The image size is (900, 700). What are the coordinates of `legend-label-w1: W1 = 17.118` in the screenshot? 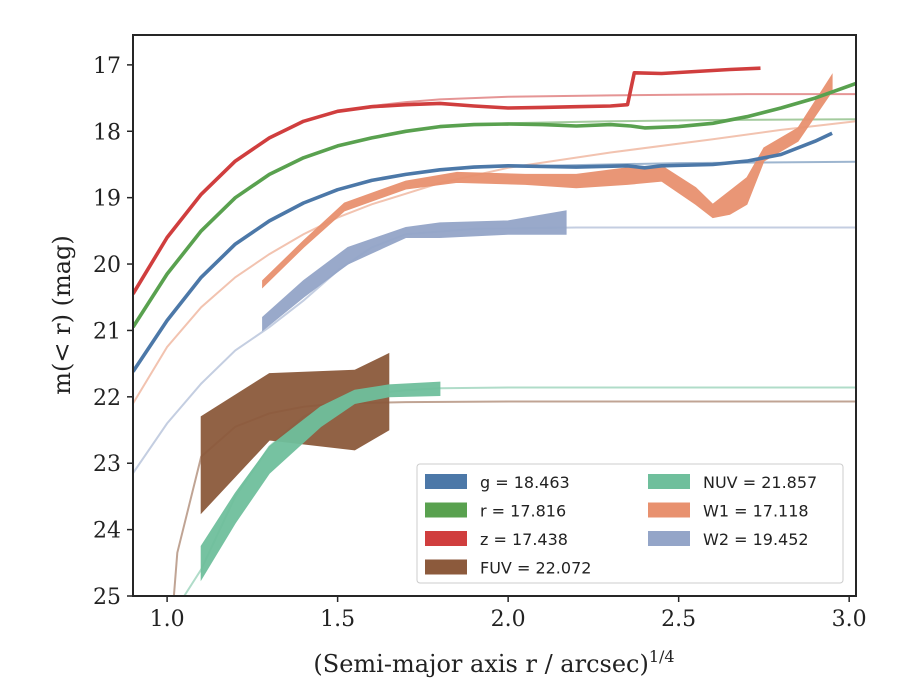 It's located at (756, 511).